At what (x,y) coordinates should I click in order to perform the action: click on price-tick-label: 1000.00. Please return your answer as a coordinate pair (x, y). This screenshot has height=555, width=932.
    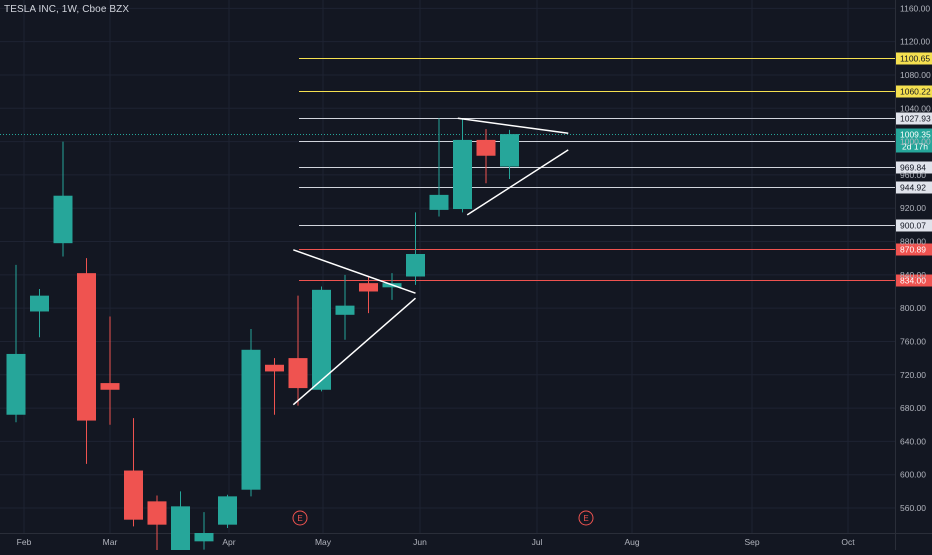
    Looking at the image, I should click on (915, 142).